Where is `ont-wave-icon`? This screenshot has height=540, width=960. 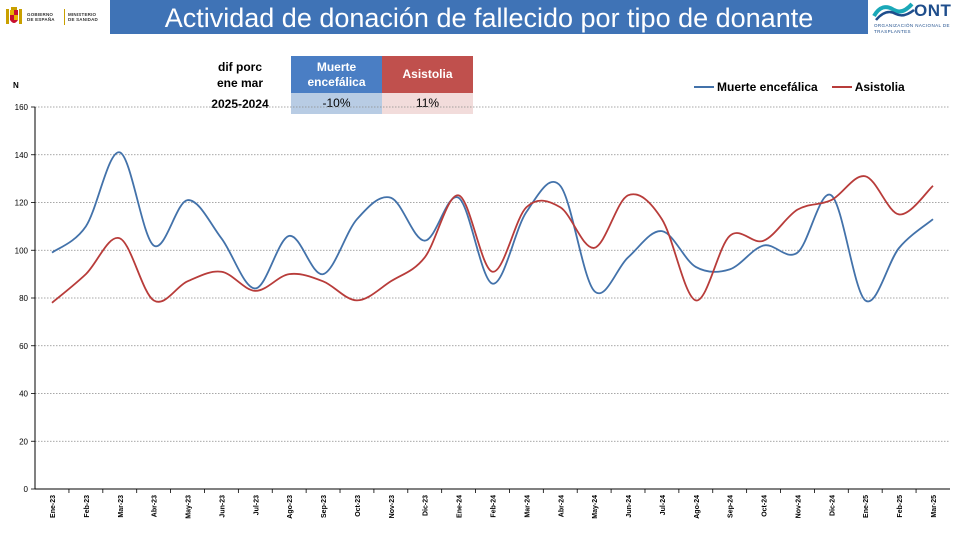
ont-wave-icon is located at coordinates (893, 11).